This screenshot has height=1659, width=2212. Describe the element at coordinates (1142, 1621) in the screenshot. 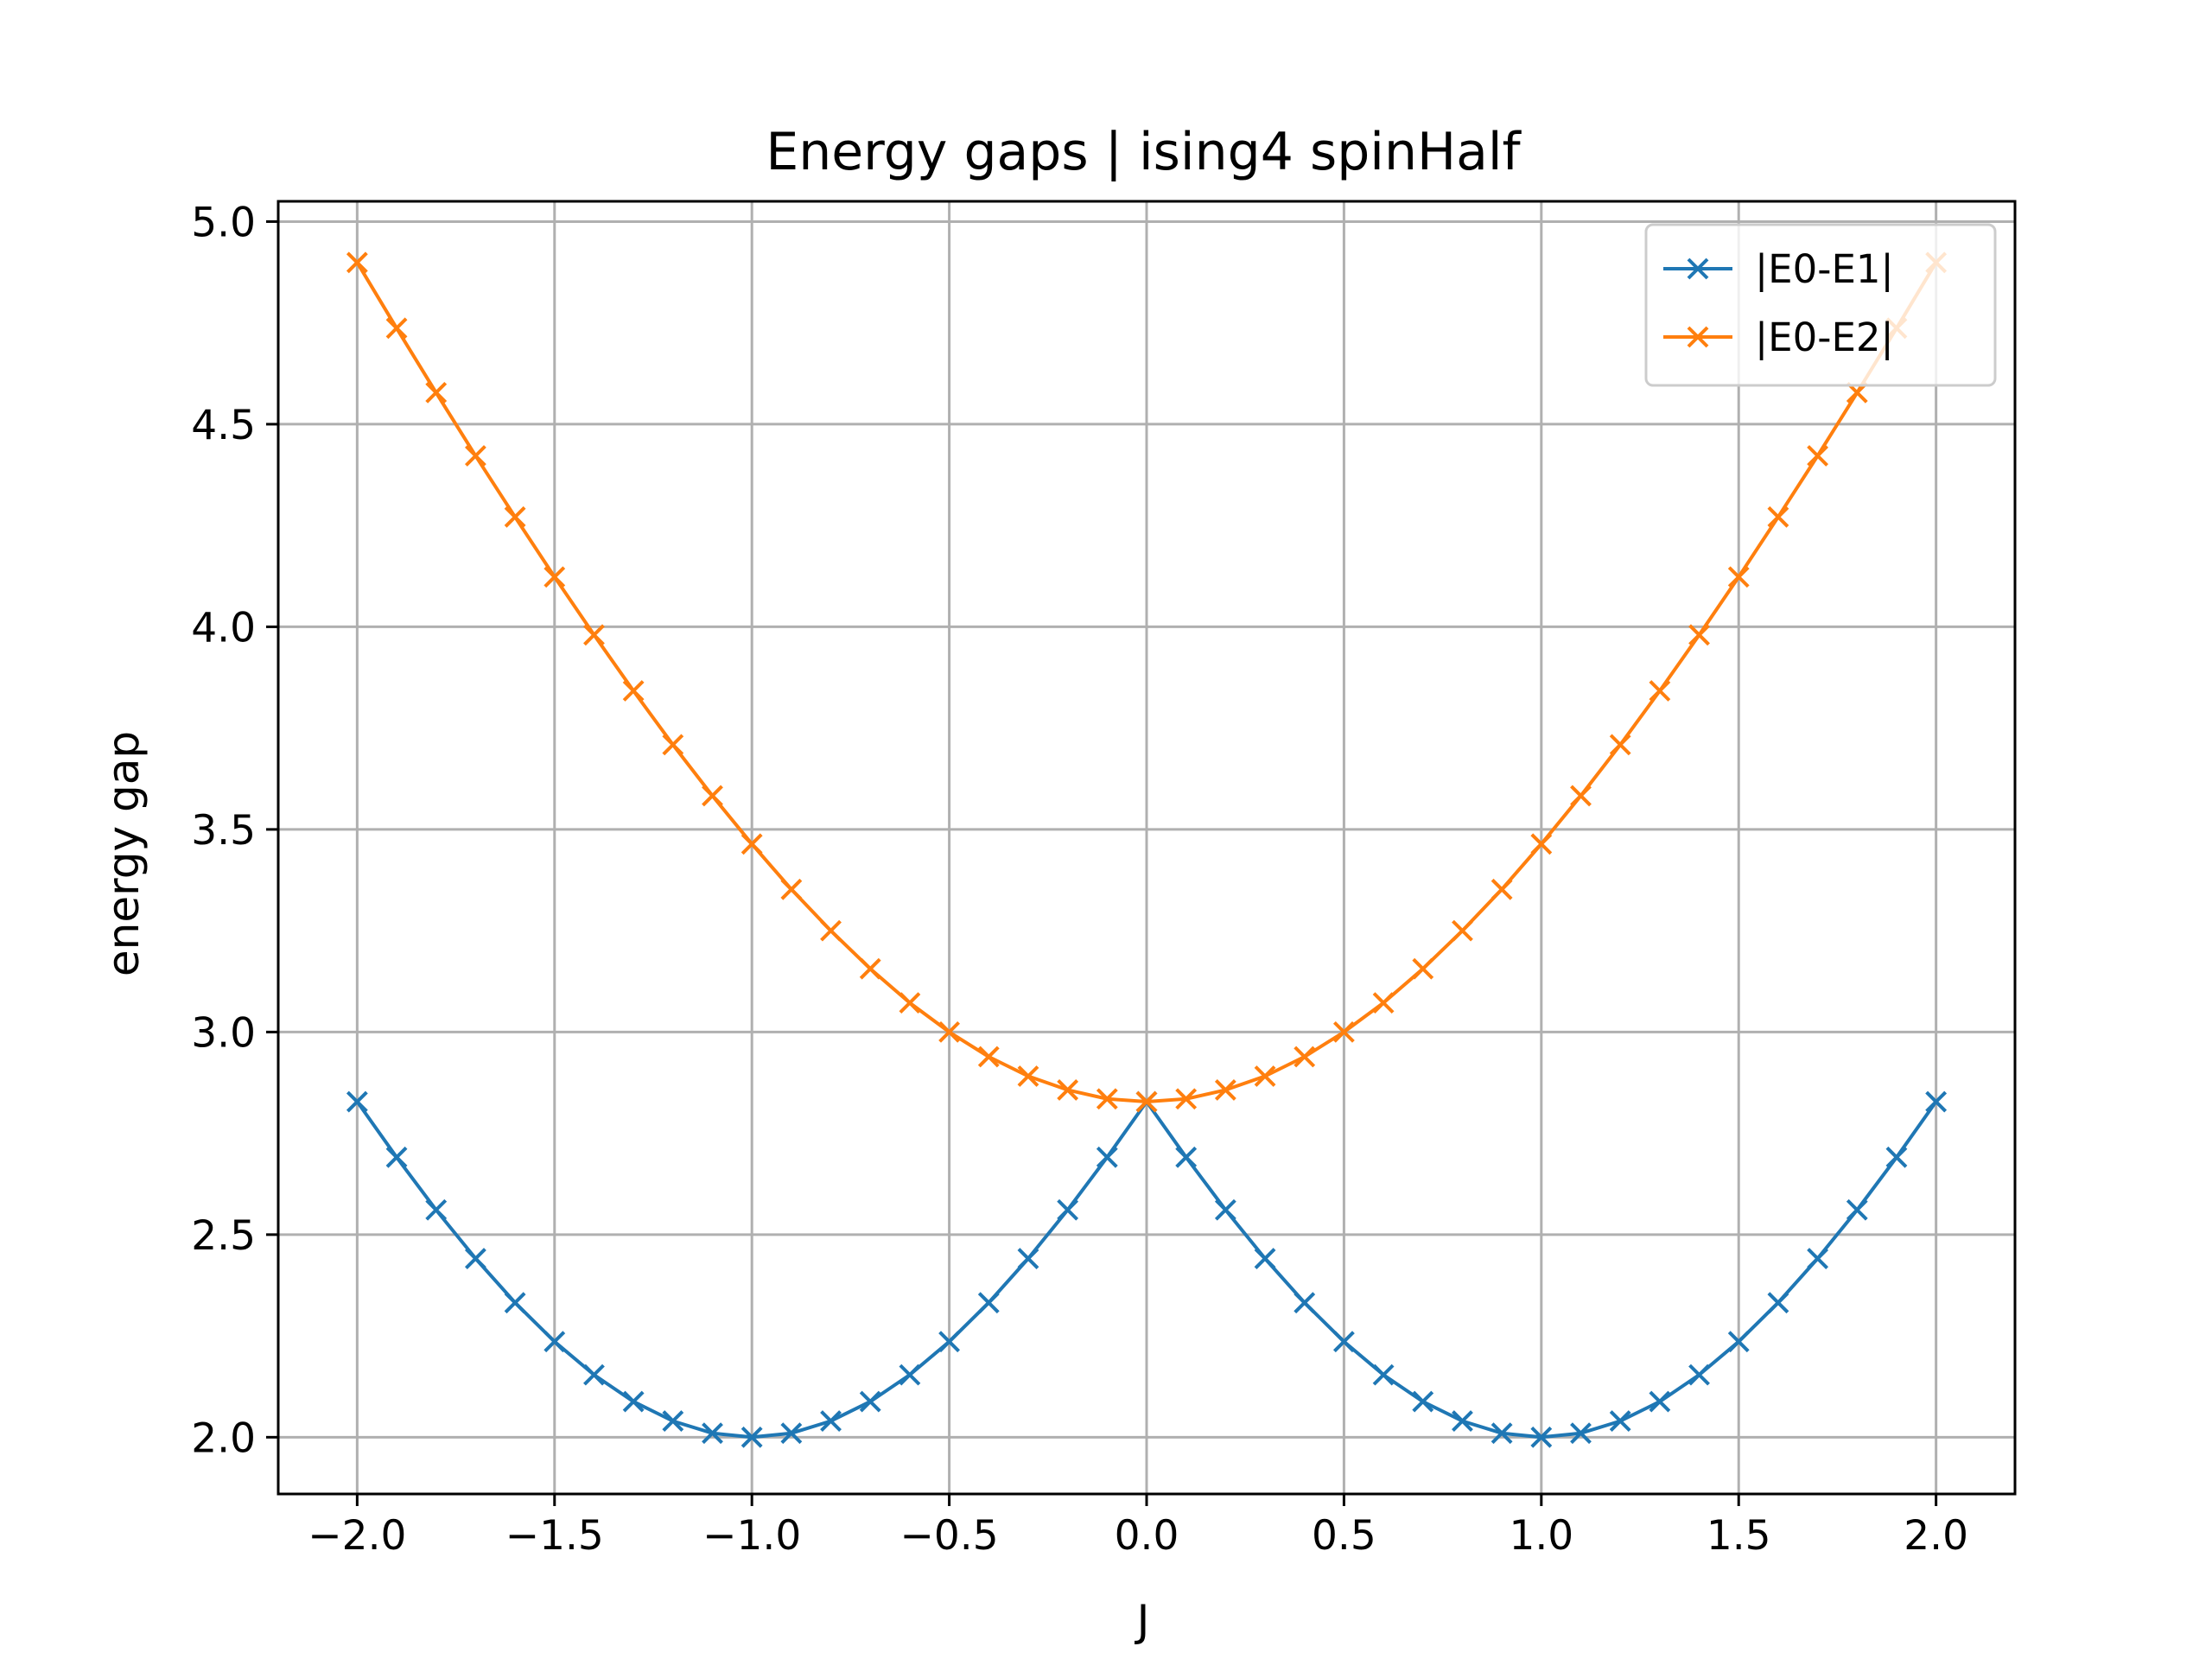

I see `x-axis-label: J` at that location.